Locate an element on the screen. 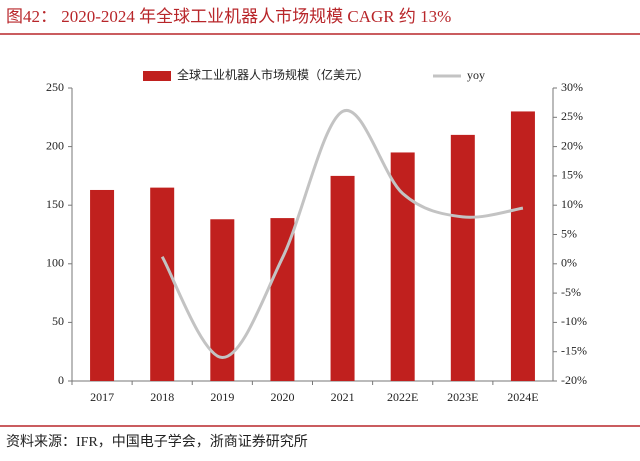 The height and width of the screenshot is (461, 640). x-tick-label: 2018 is located at coordinates (162, 397).